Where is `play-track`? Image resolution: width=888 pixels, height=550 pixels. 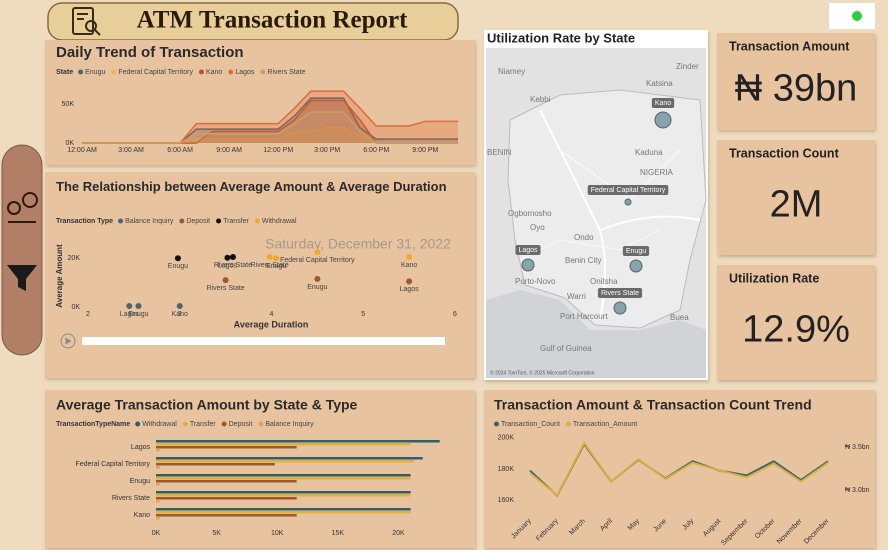
play-track is located at coordinates (263, 341).